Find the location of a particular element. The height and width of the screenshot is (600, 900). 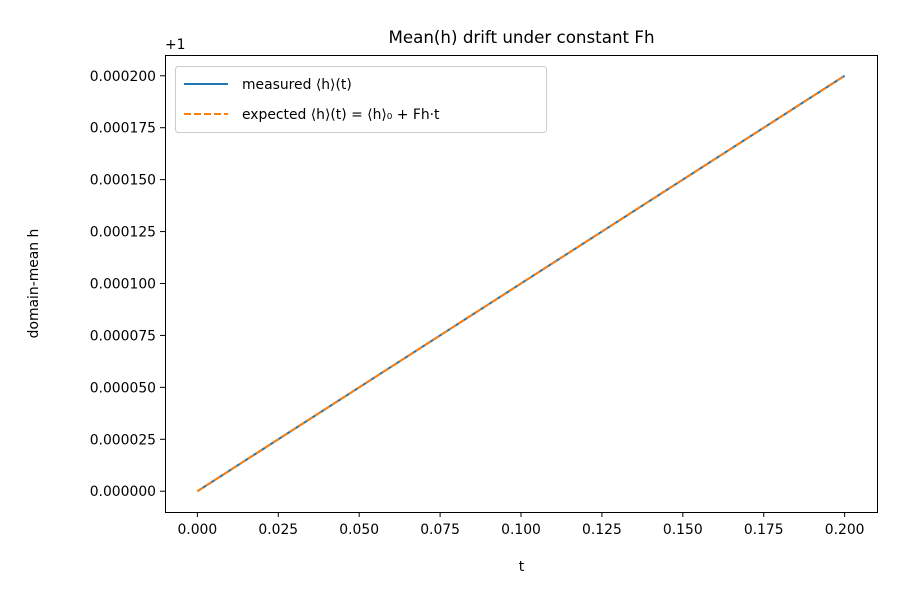

x-axis-label: t is located at coordinates (522, 567).